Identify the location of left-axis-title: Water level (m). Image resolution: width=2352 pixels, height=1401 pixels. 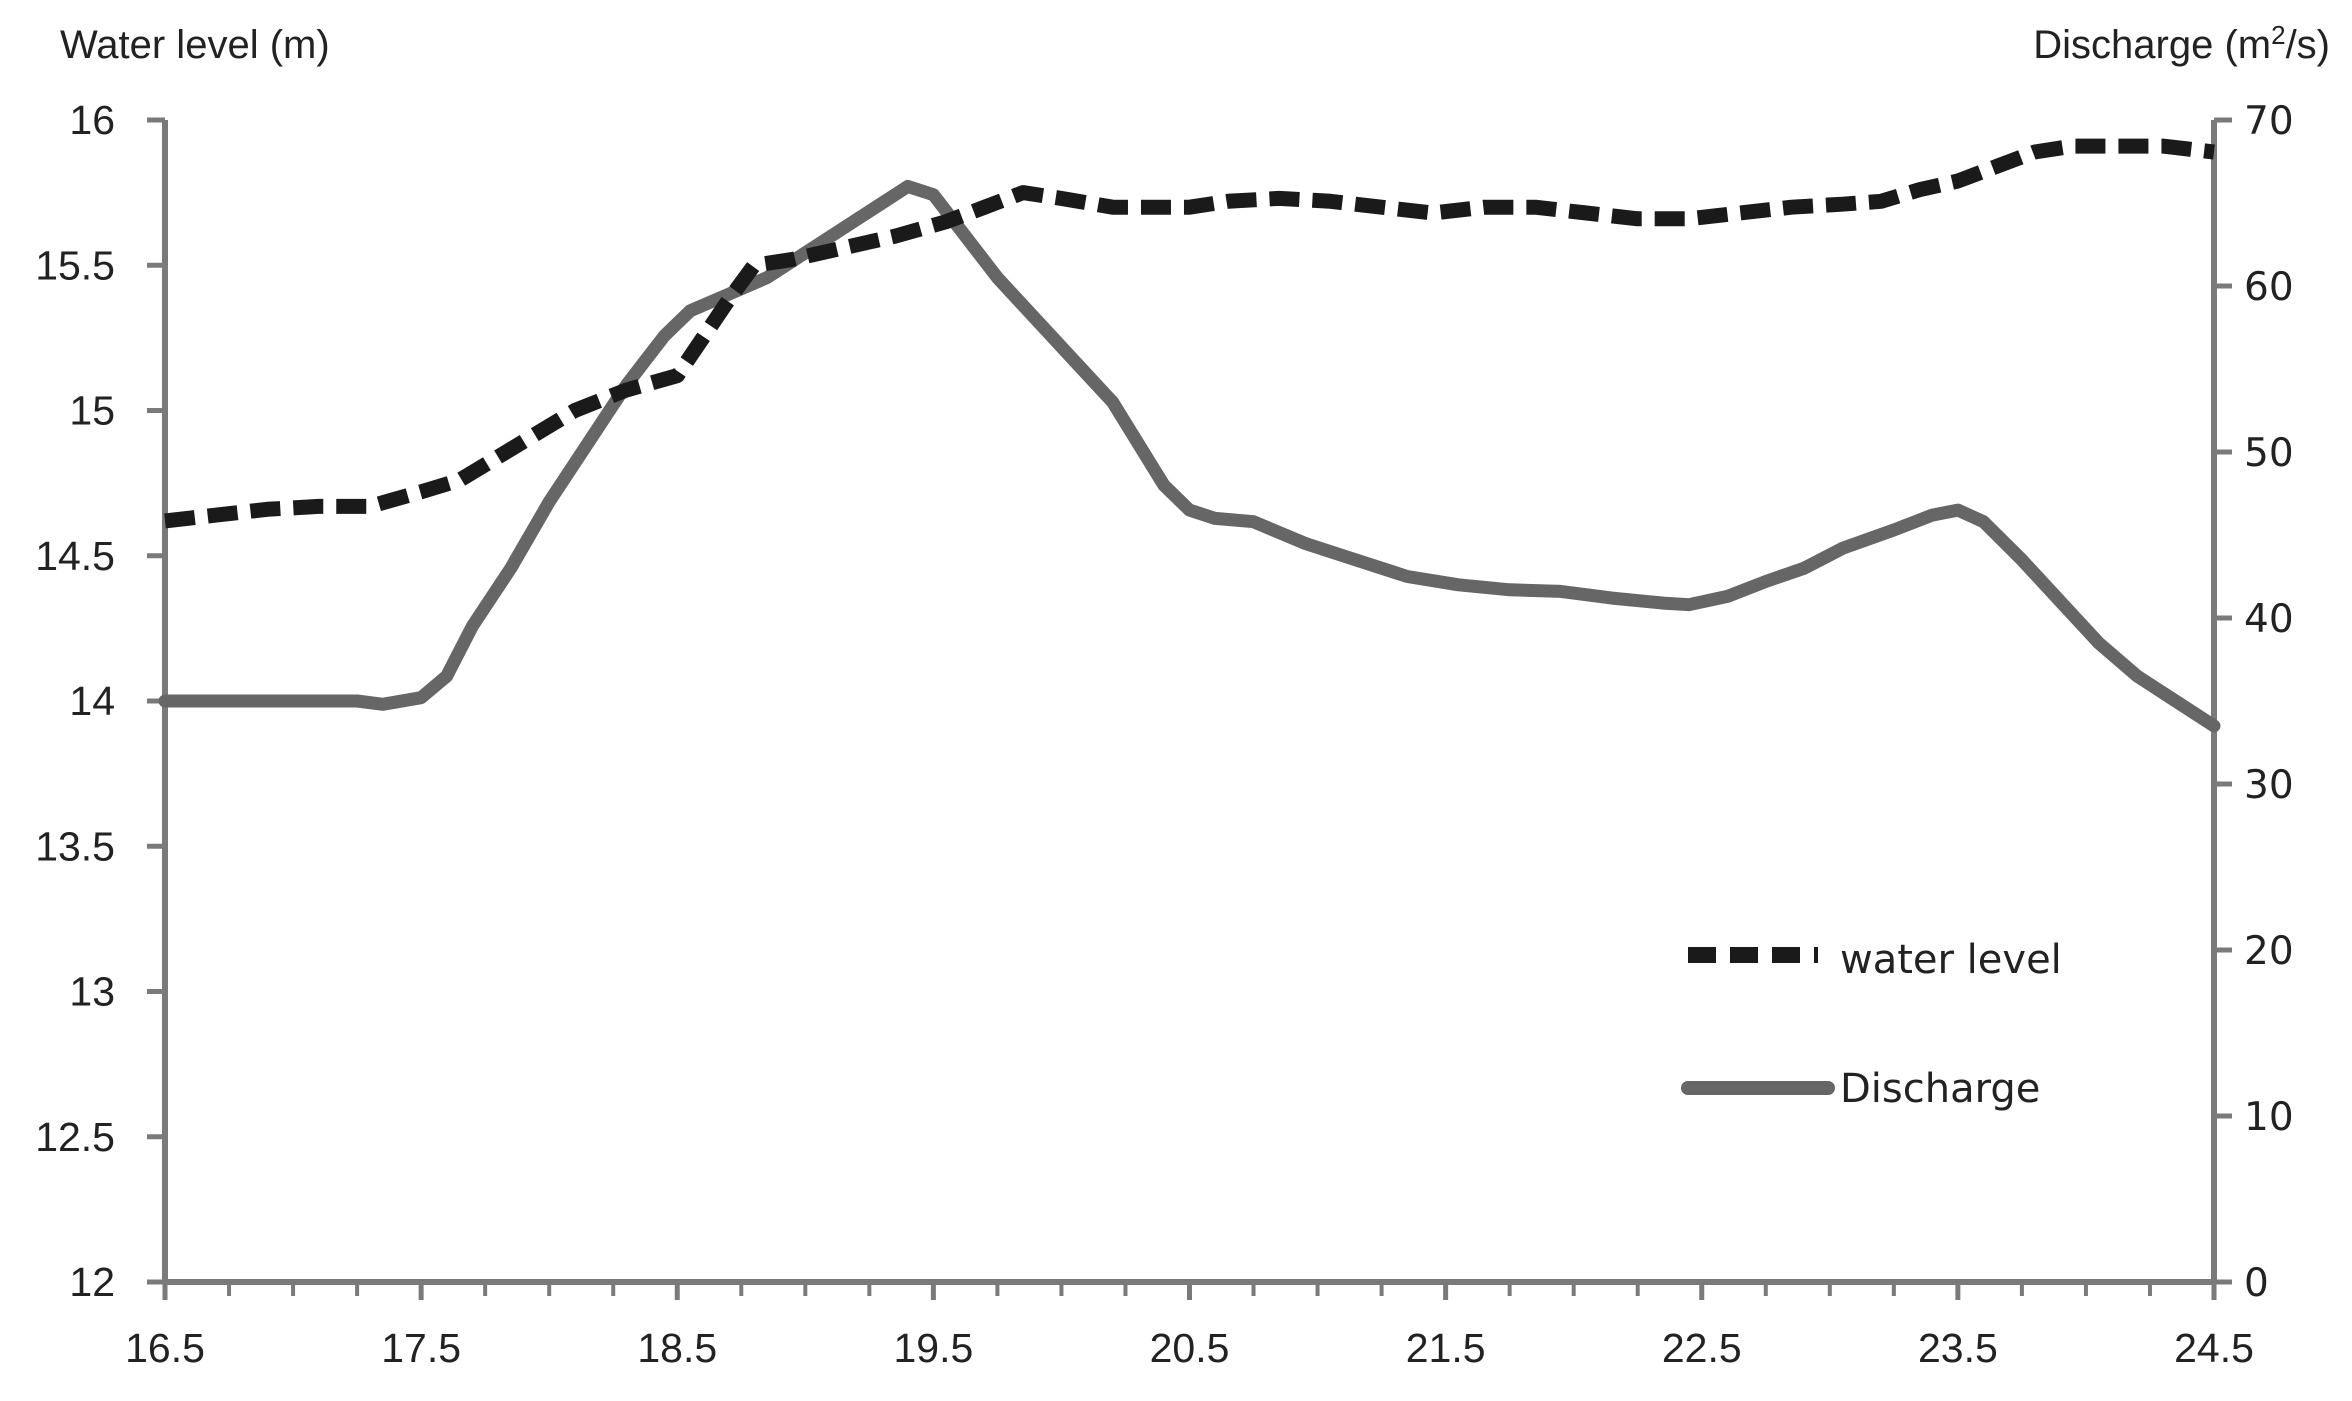
(195, 45).